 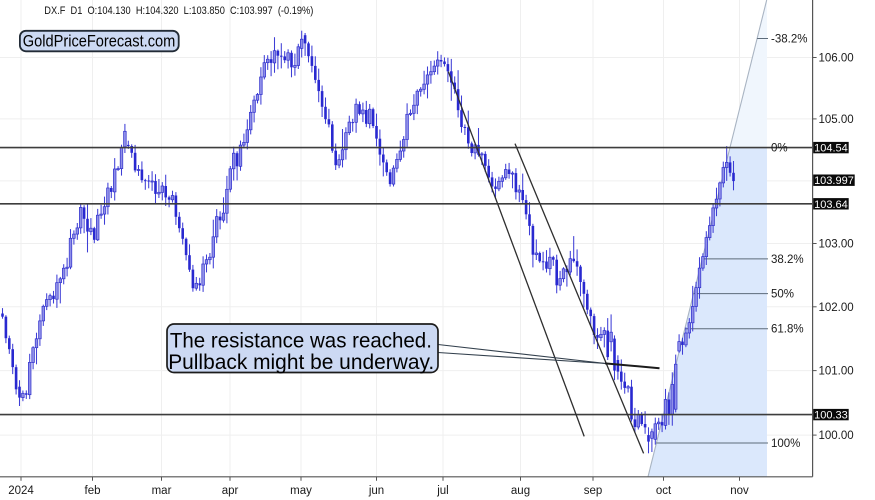 What do you see at coordinates (779, 149) in the screenshot?
I see `svg-text: 0%` at bounding box center [779, 149].